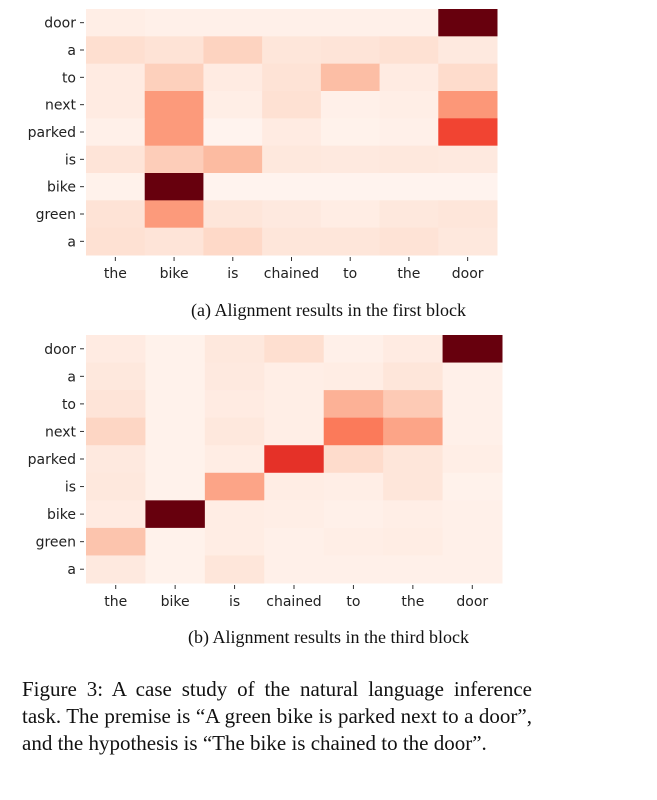  What do you see at coordinates (71, 51) in the screenshot?
I see `y-tick-label: a` at bounding box center [71, 51].